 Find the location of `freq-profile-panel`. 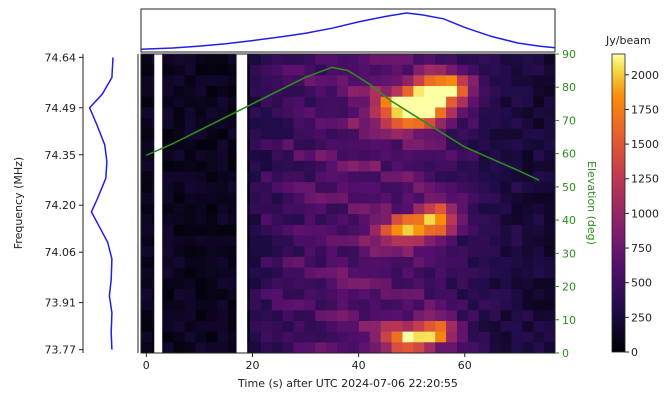

freq-profile-panel is located at coordinates (113, 203).